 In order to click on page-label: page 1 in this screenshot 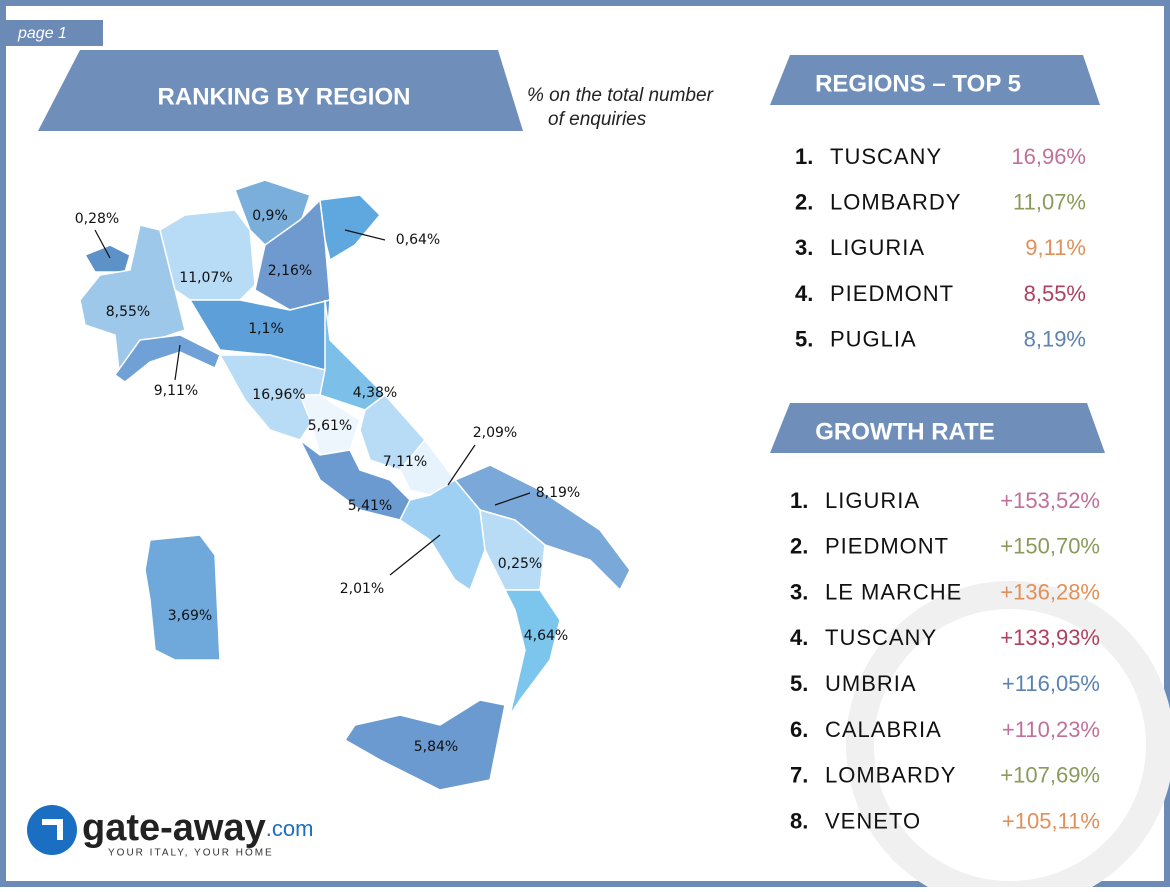, I will do `click(42, 33)`.